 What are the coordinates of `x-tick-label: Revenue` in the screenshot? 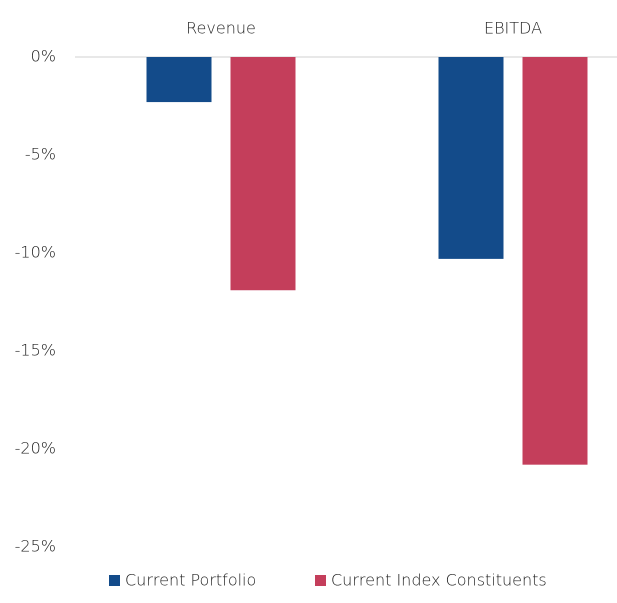 It's located at (221, 28).